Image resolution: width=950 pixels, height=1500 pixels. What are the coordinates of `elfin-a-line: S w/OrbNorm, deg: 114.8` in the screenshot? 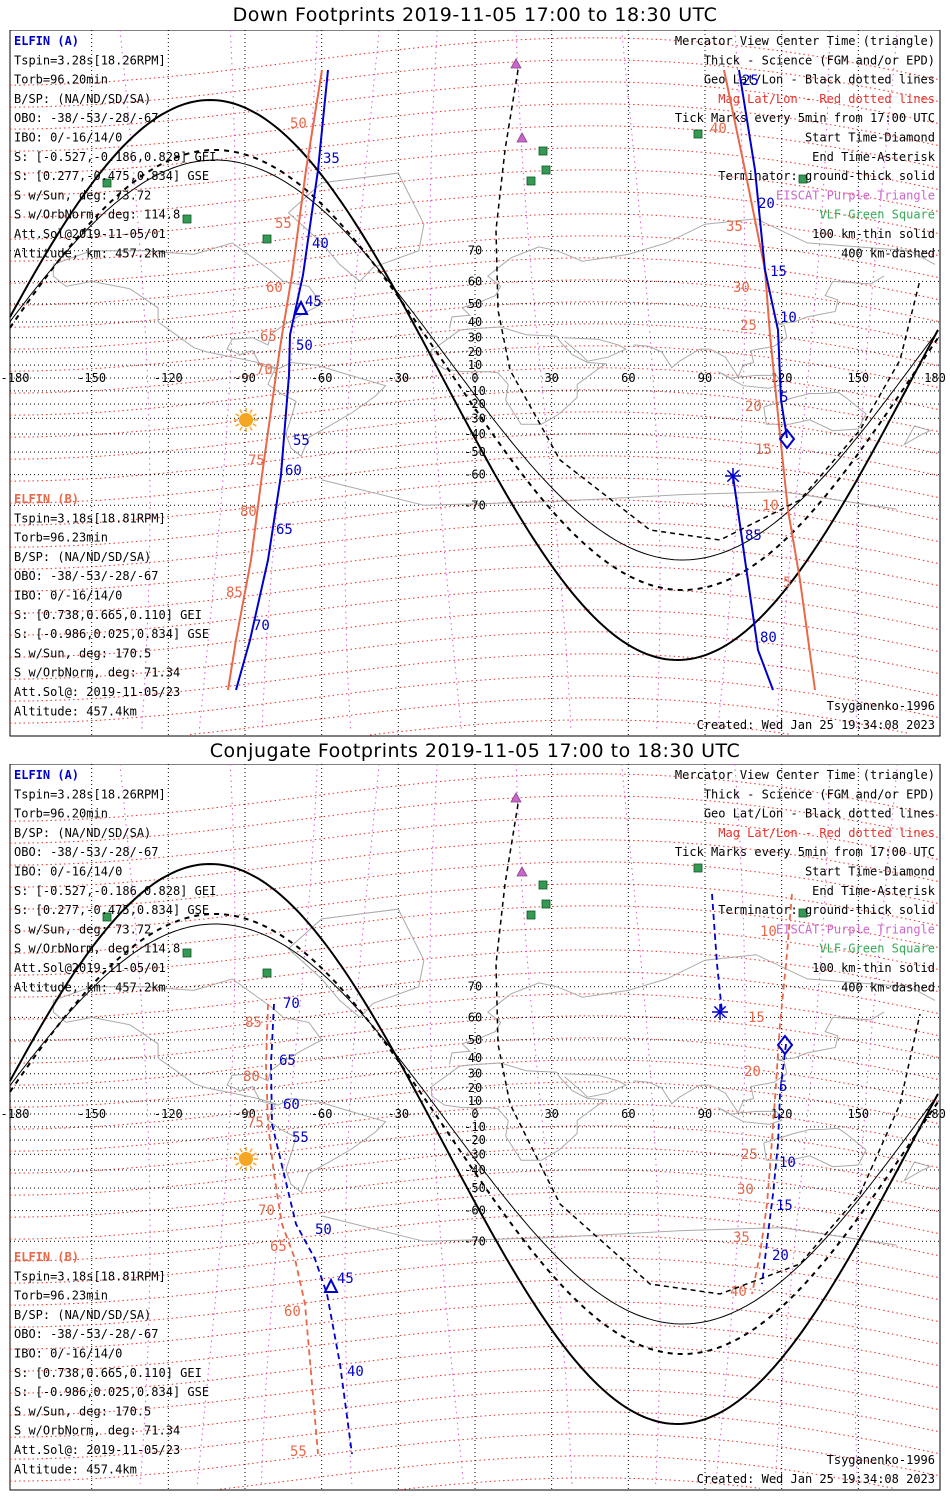 It's located at (97, 949).